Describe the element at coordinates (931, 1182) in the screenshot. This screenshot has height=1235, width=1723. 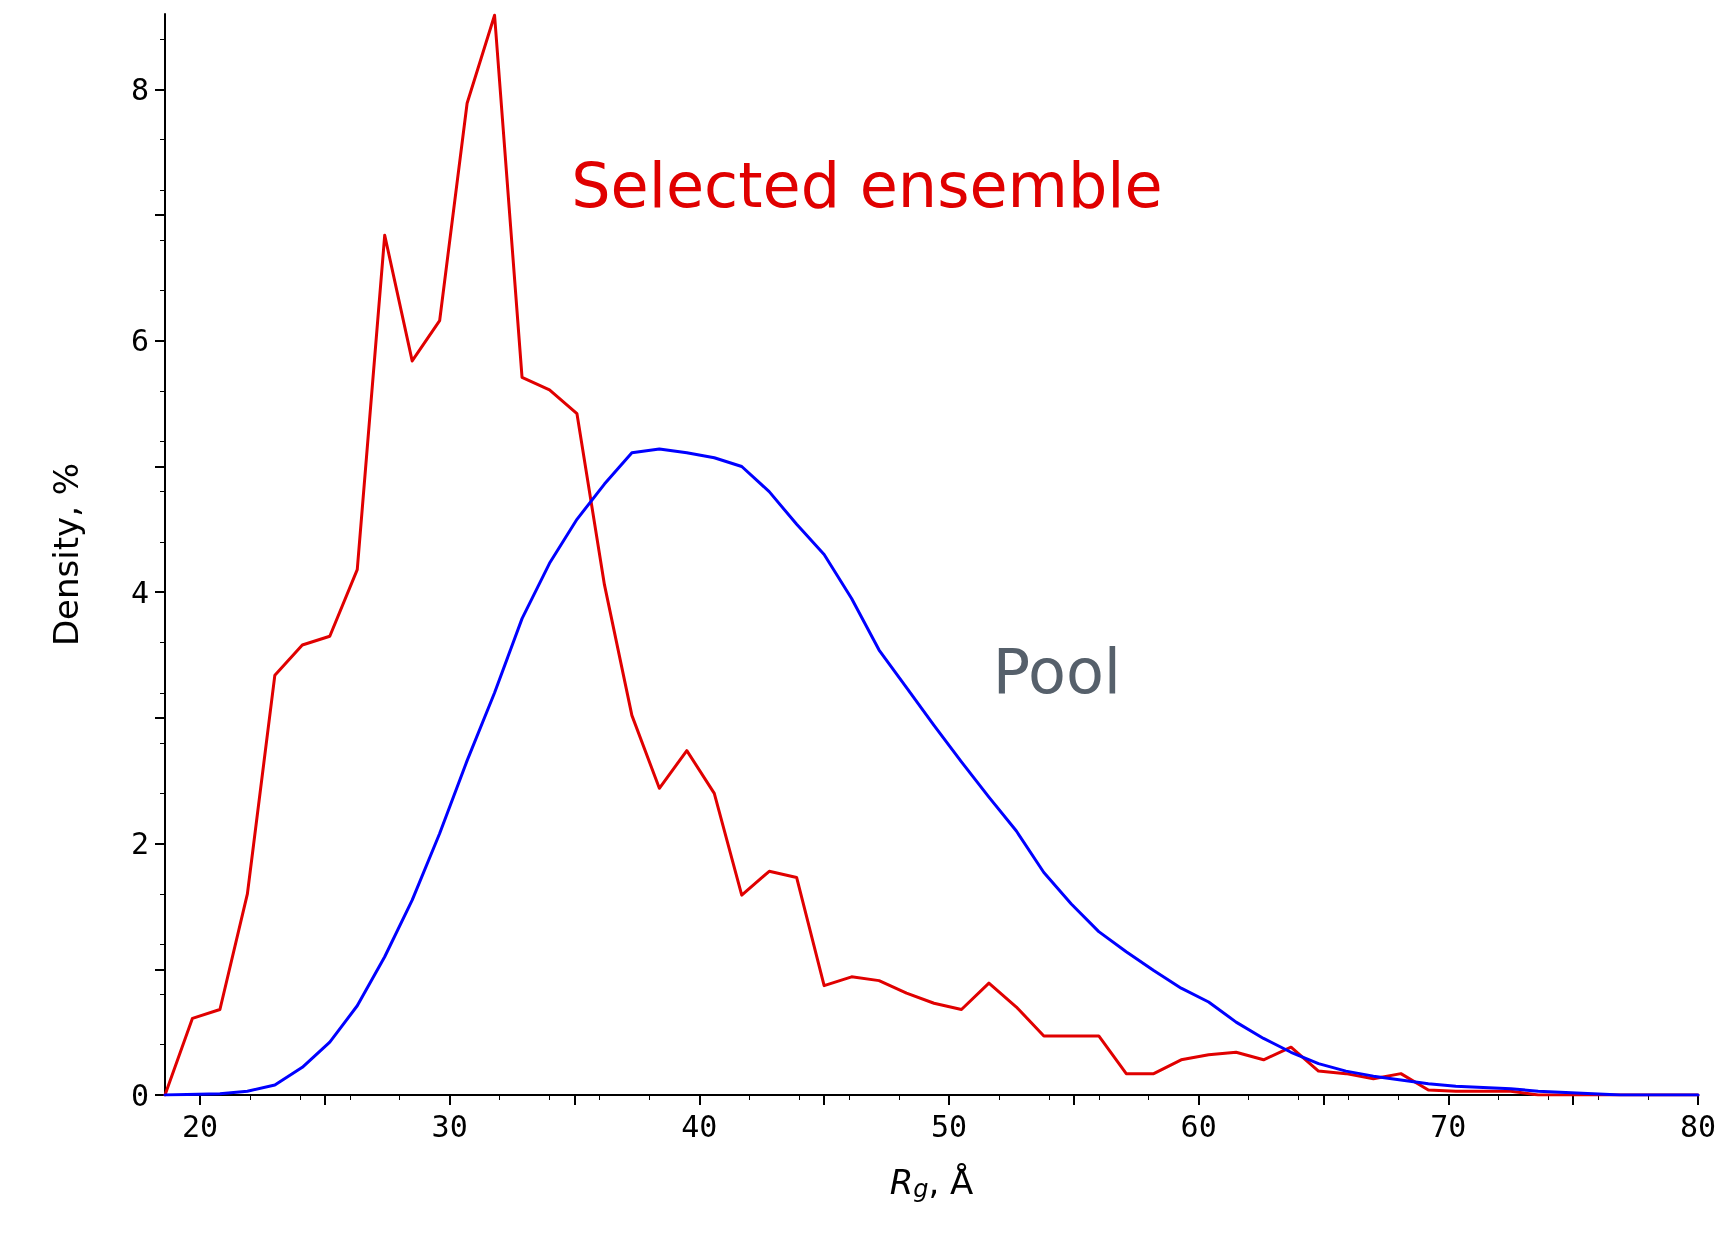
I see `x-axis-title: Rg, Å` at that location.